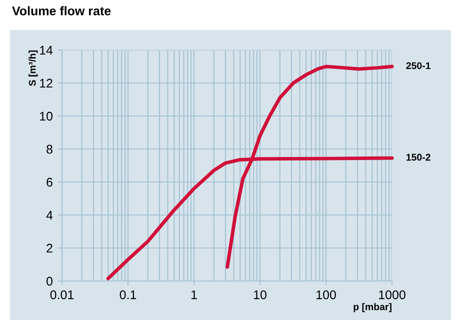 The width and height of the screenshot is (455, 320). I want to click on series-label: 150-2, so click(418, 157).